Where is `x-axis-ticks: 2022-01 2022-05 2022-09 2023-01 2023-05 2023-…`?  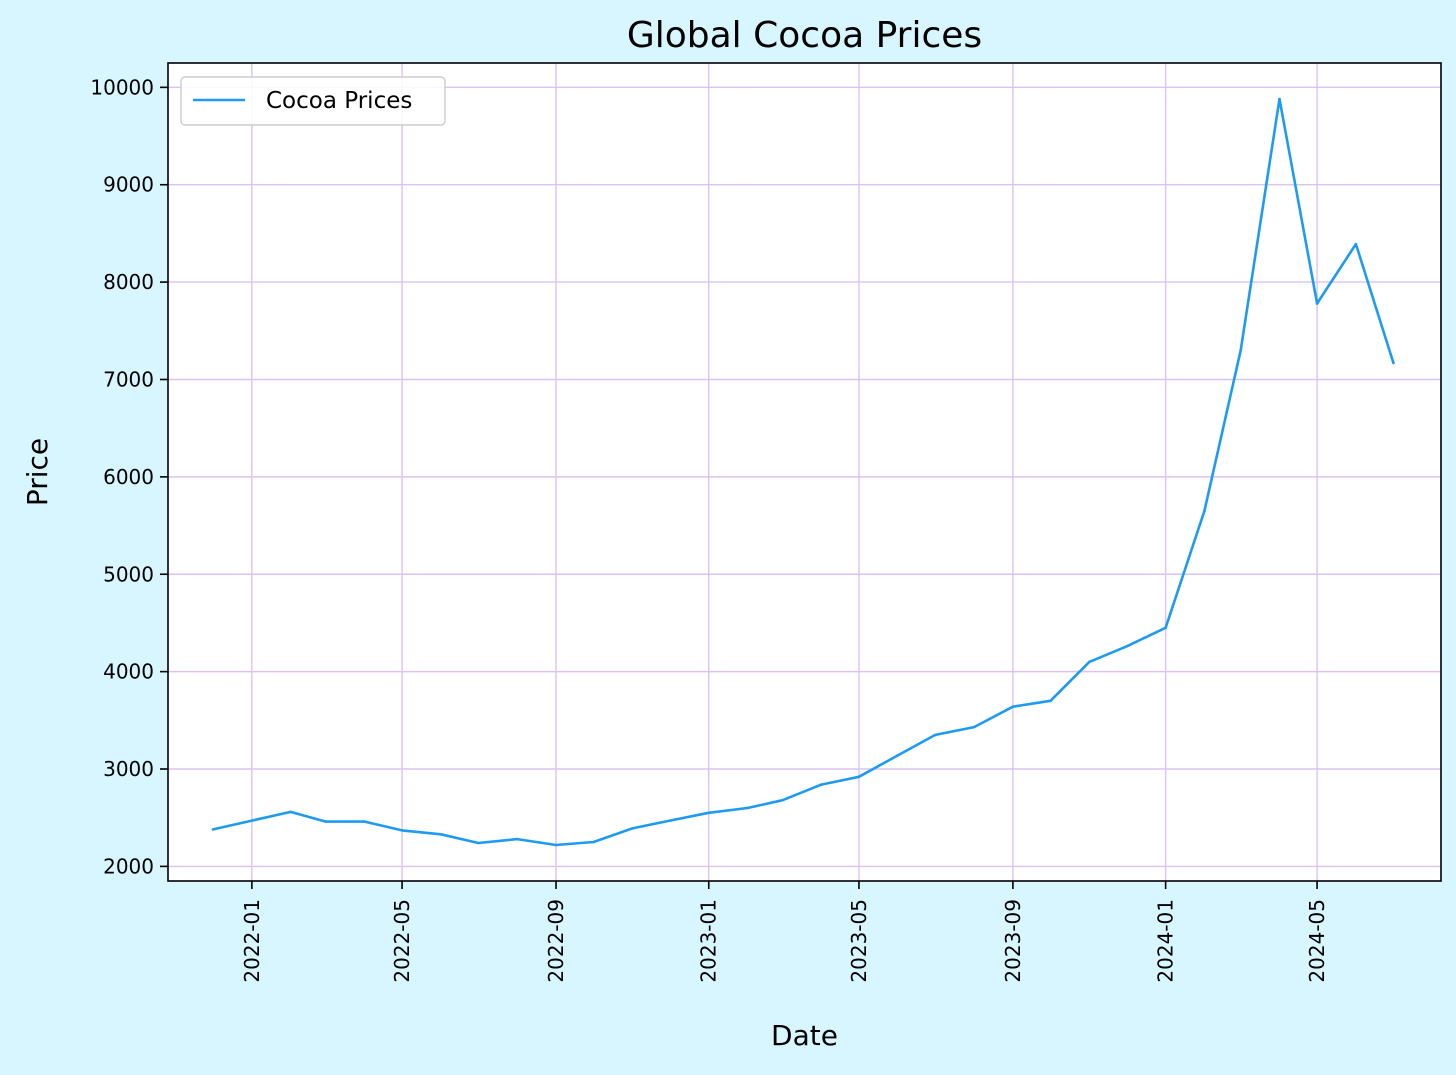 x-axis-ticks: 2022-01 2022-05 2022-09 2023-01 2023-05 2023-… is located at coordinates (784, 932).